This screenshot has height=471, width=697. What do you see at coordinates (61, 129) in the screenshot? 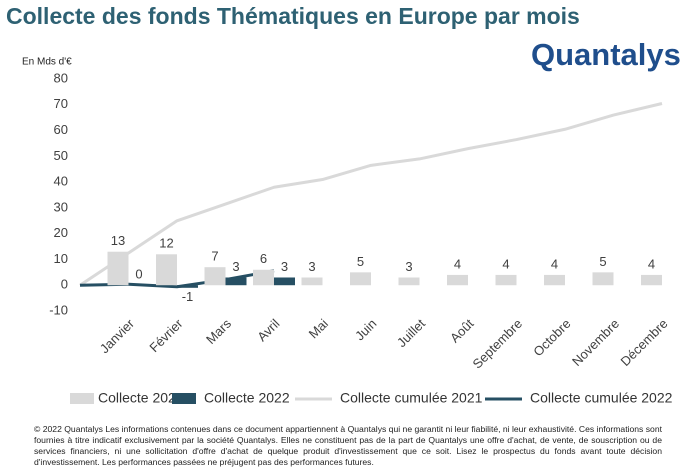
I see `y-tick-label: 60` at bounding box center [61, 129].